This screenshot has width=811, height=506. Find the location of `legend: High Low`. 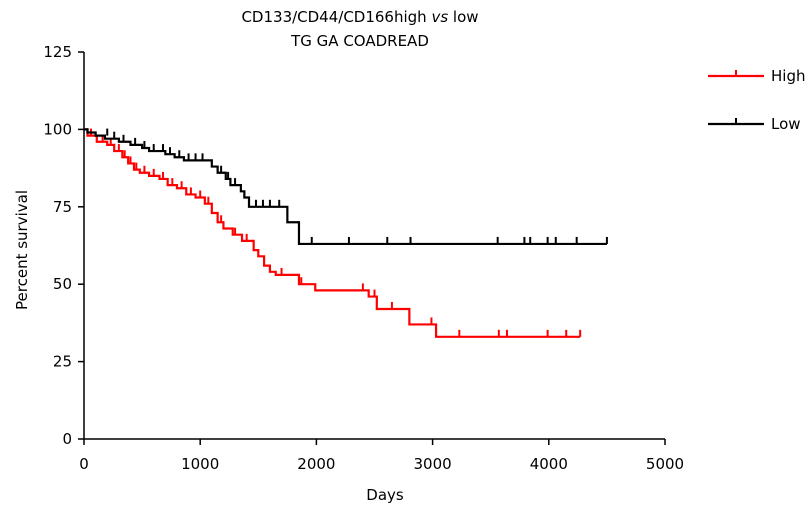

legend: High Low is located at coordinates (756, 100).